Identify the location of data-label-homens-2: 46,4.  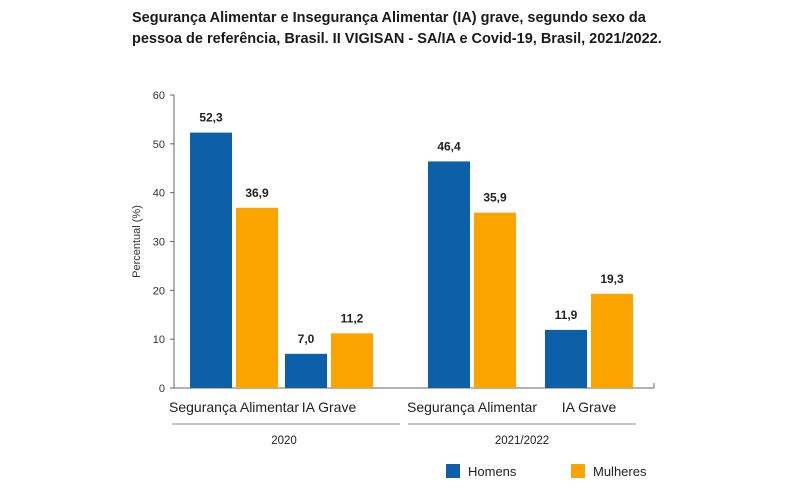
(449, 146).